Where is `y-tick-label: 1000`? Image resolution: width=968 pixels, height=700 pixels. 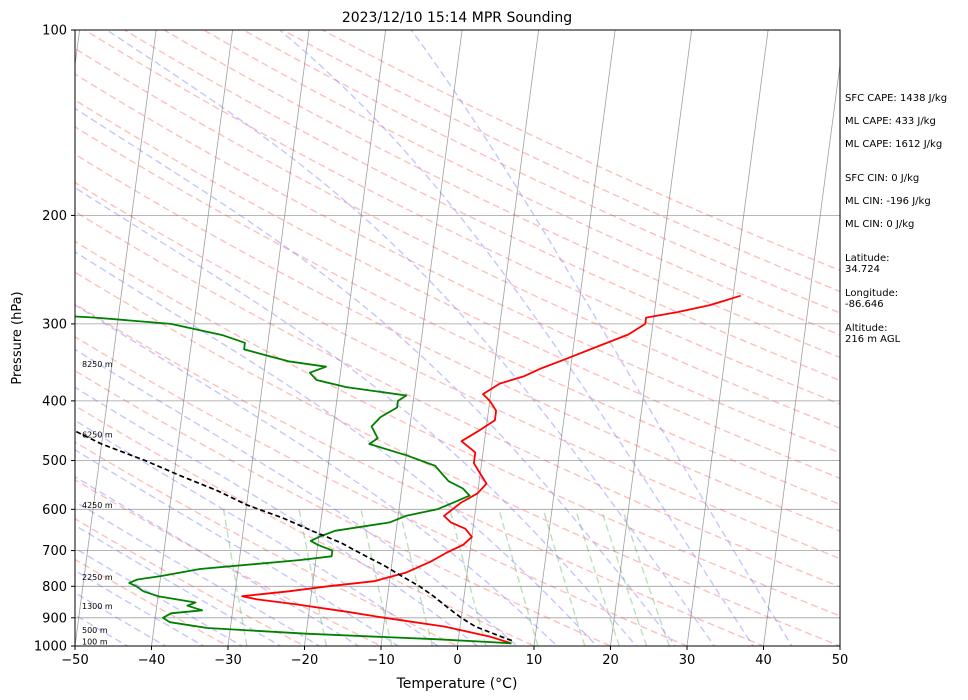 y-tick-label: 1000 is located at coordinates (50, 647).